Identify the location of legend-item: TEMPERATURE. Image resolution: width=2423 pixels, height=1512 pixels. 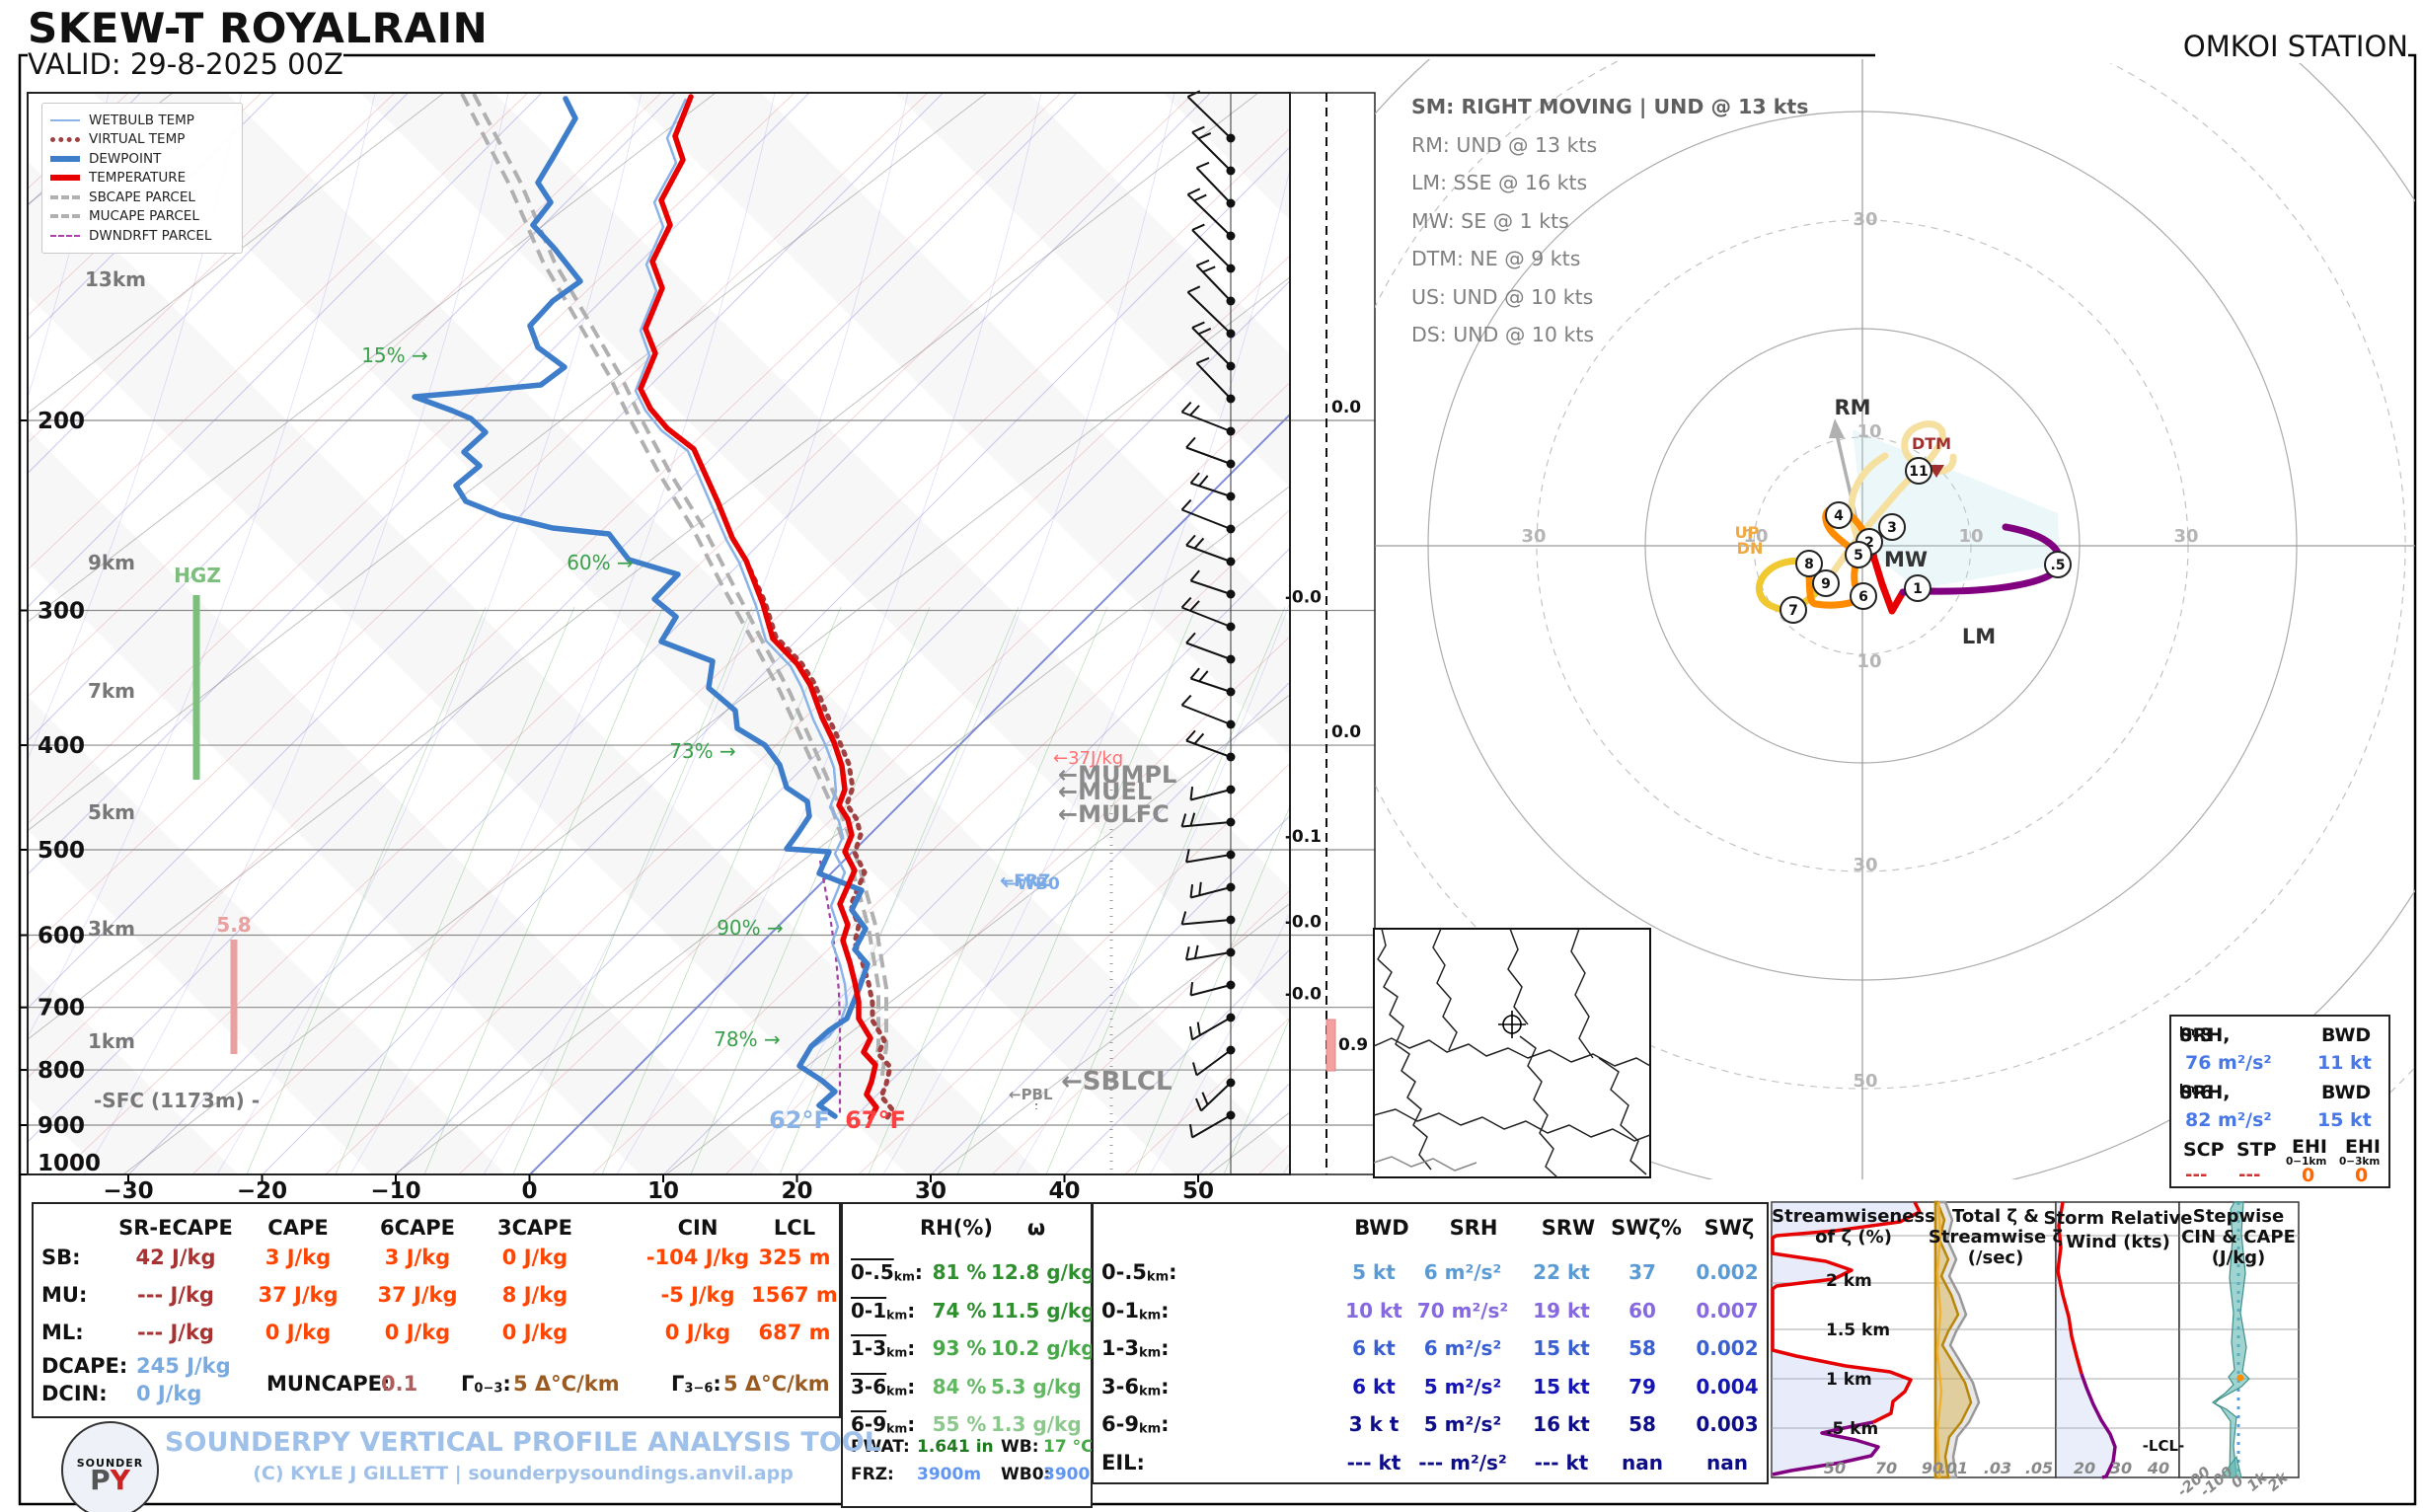
(142, 179).